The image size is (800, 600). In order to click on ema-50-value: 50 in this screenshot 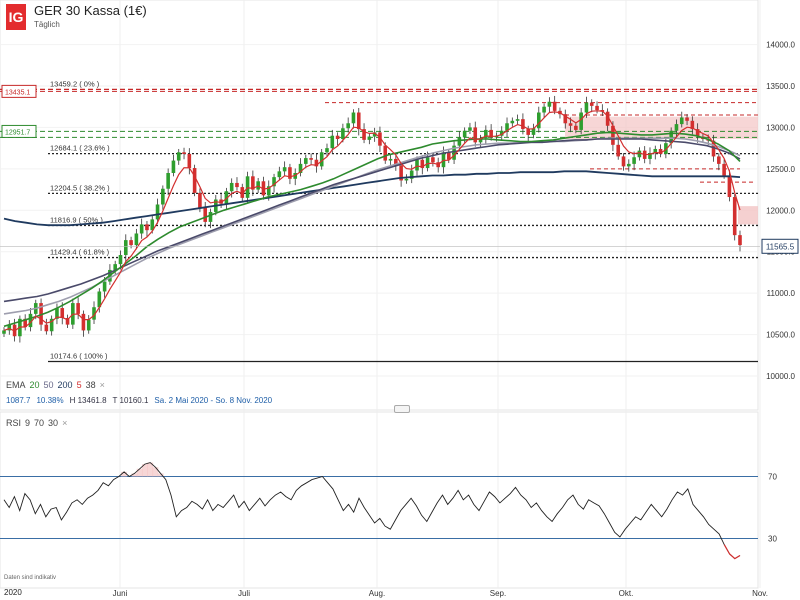, I will do `click(48, 385)`.